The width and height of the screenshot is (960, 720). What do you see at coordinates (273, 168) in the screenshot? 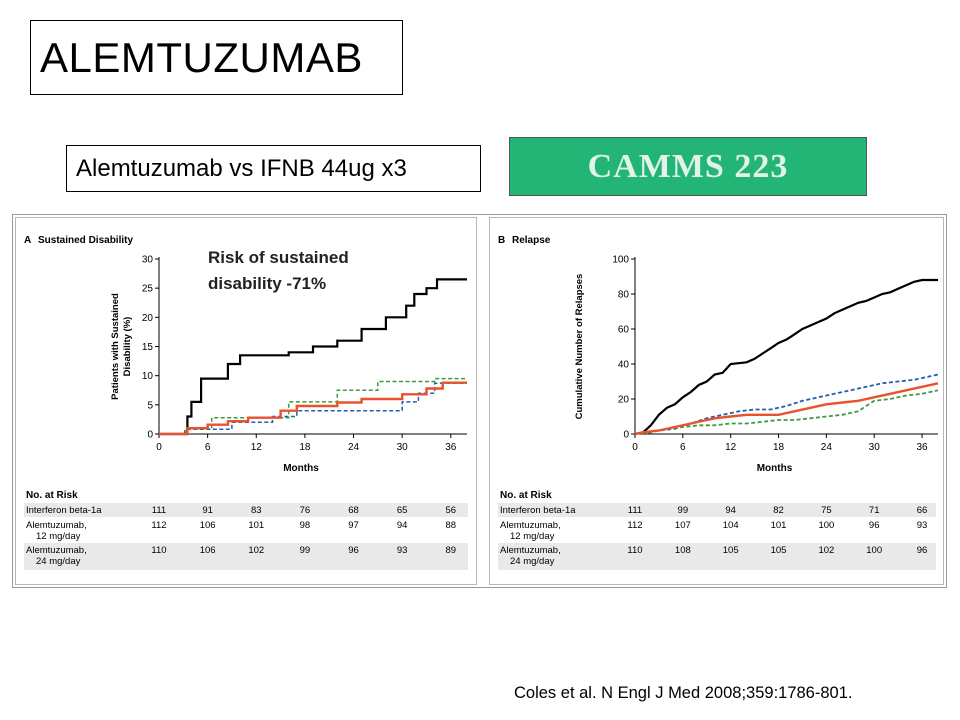
I see `comparison-subtitle: Alemtuzumab vs IFNB 44ug x3` at bounding box center [273, 168].